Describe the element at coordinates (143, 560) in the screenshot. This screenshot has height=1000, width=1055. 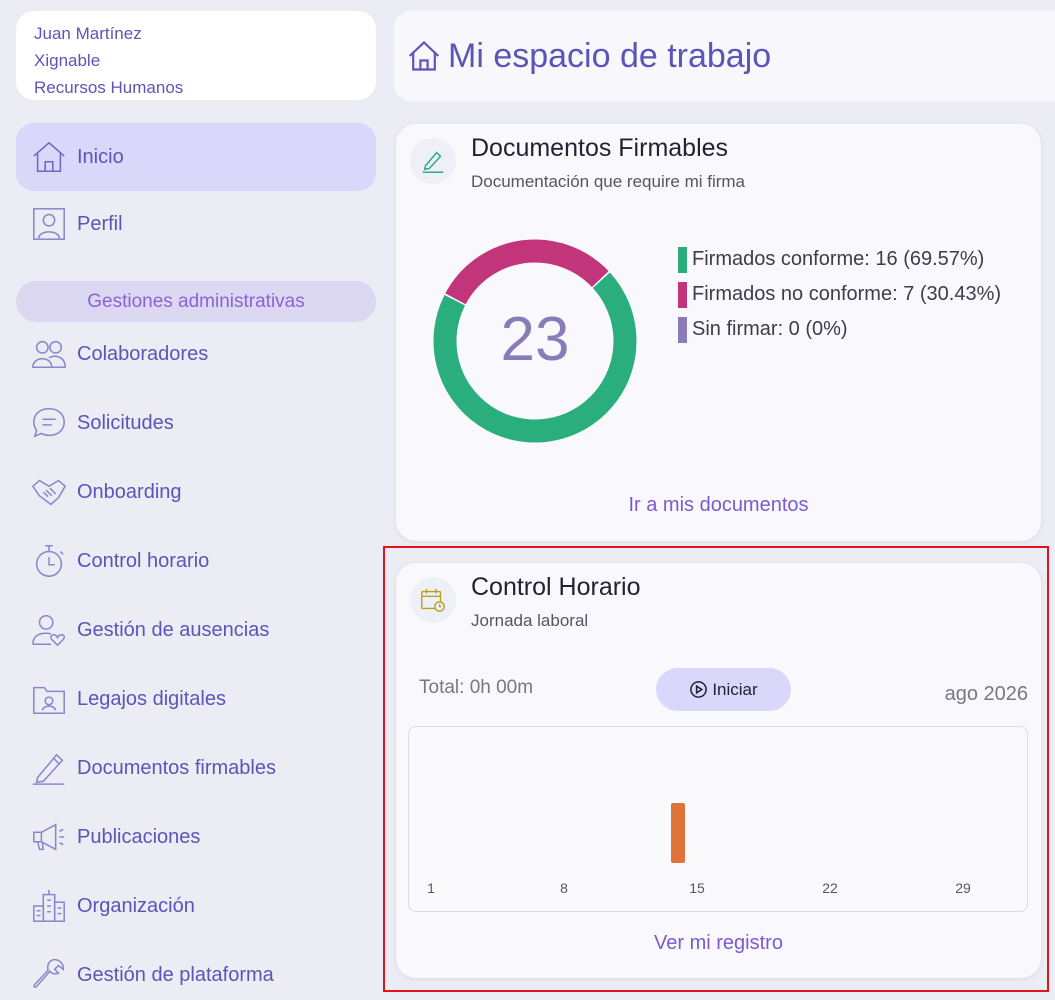
I see `nav-label-control-horario: Control horario` at that location.